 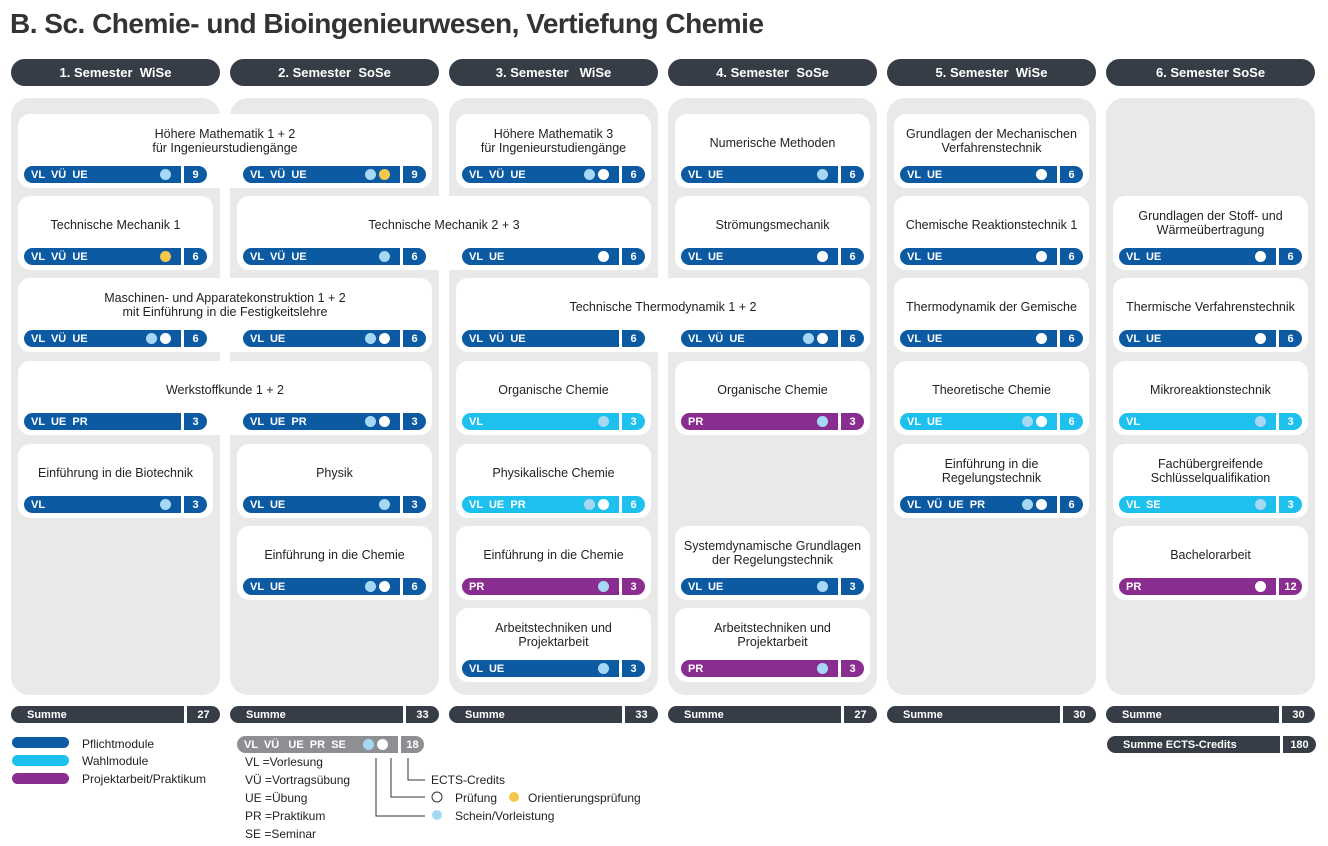 What do you see at coordinates (991, 398) in the screenshot?
I see `module-card: Theoretische Chemie VL UE 6` at bounding box center [991, 398].